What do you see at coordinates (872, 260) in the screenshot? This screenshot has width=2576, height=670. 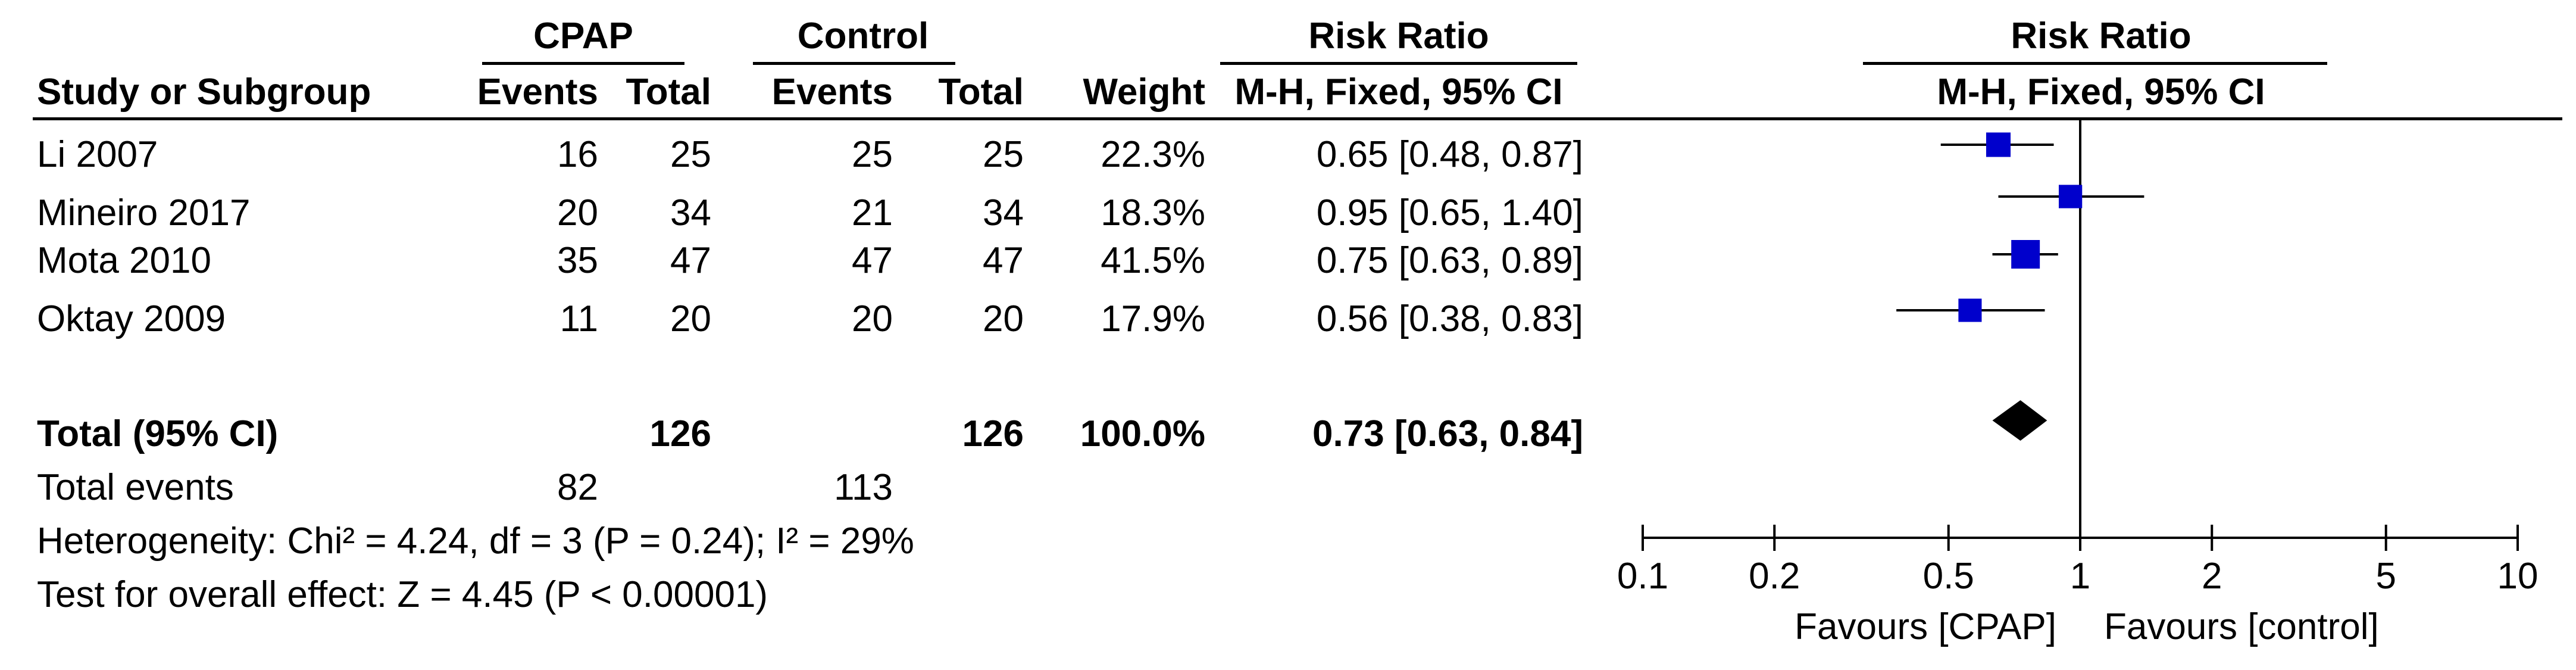 I see `events-control: 47` at bounding box center [872, 260].